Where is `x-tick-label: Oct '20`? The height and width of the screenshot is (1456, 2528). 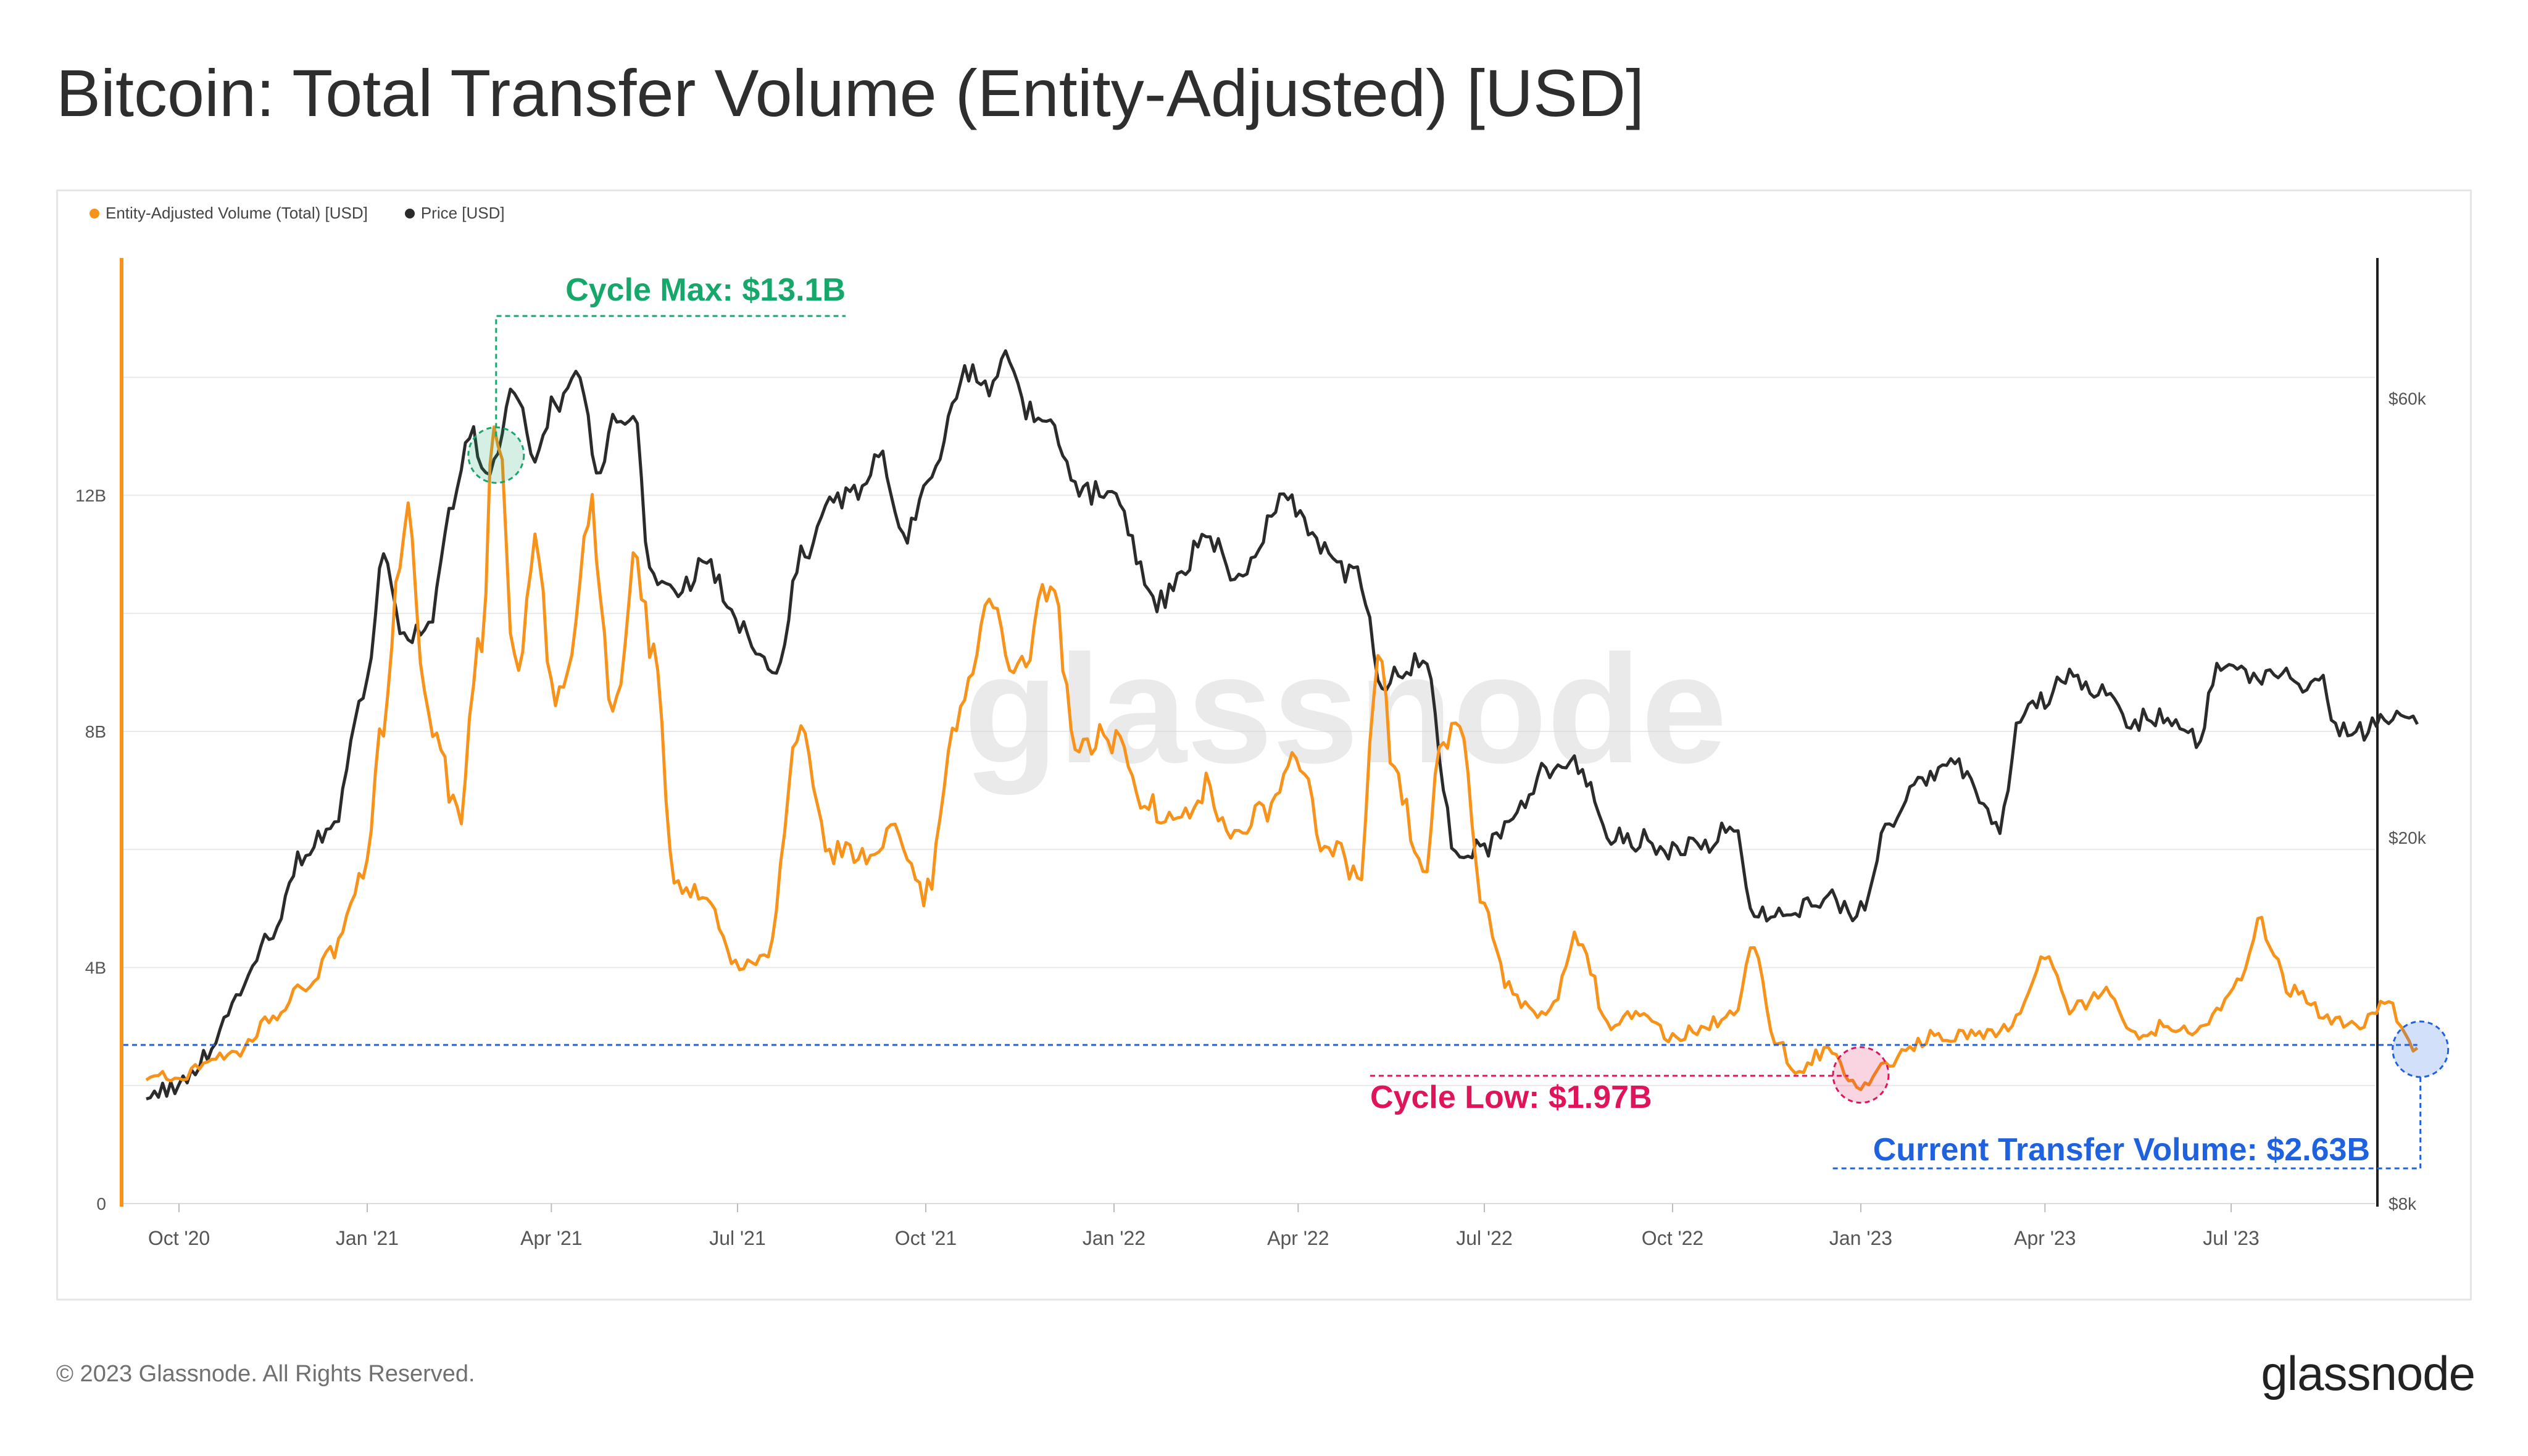 x-tick-label: Oct '20 is located at coordinates (179, 1238).